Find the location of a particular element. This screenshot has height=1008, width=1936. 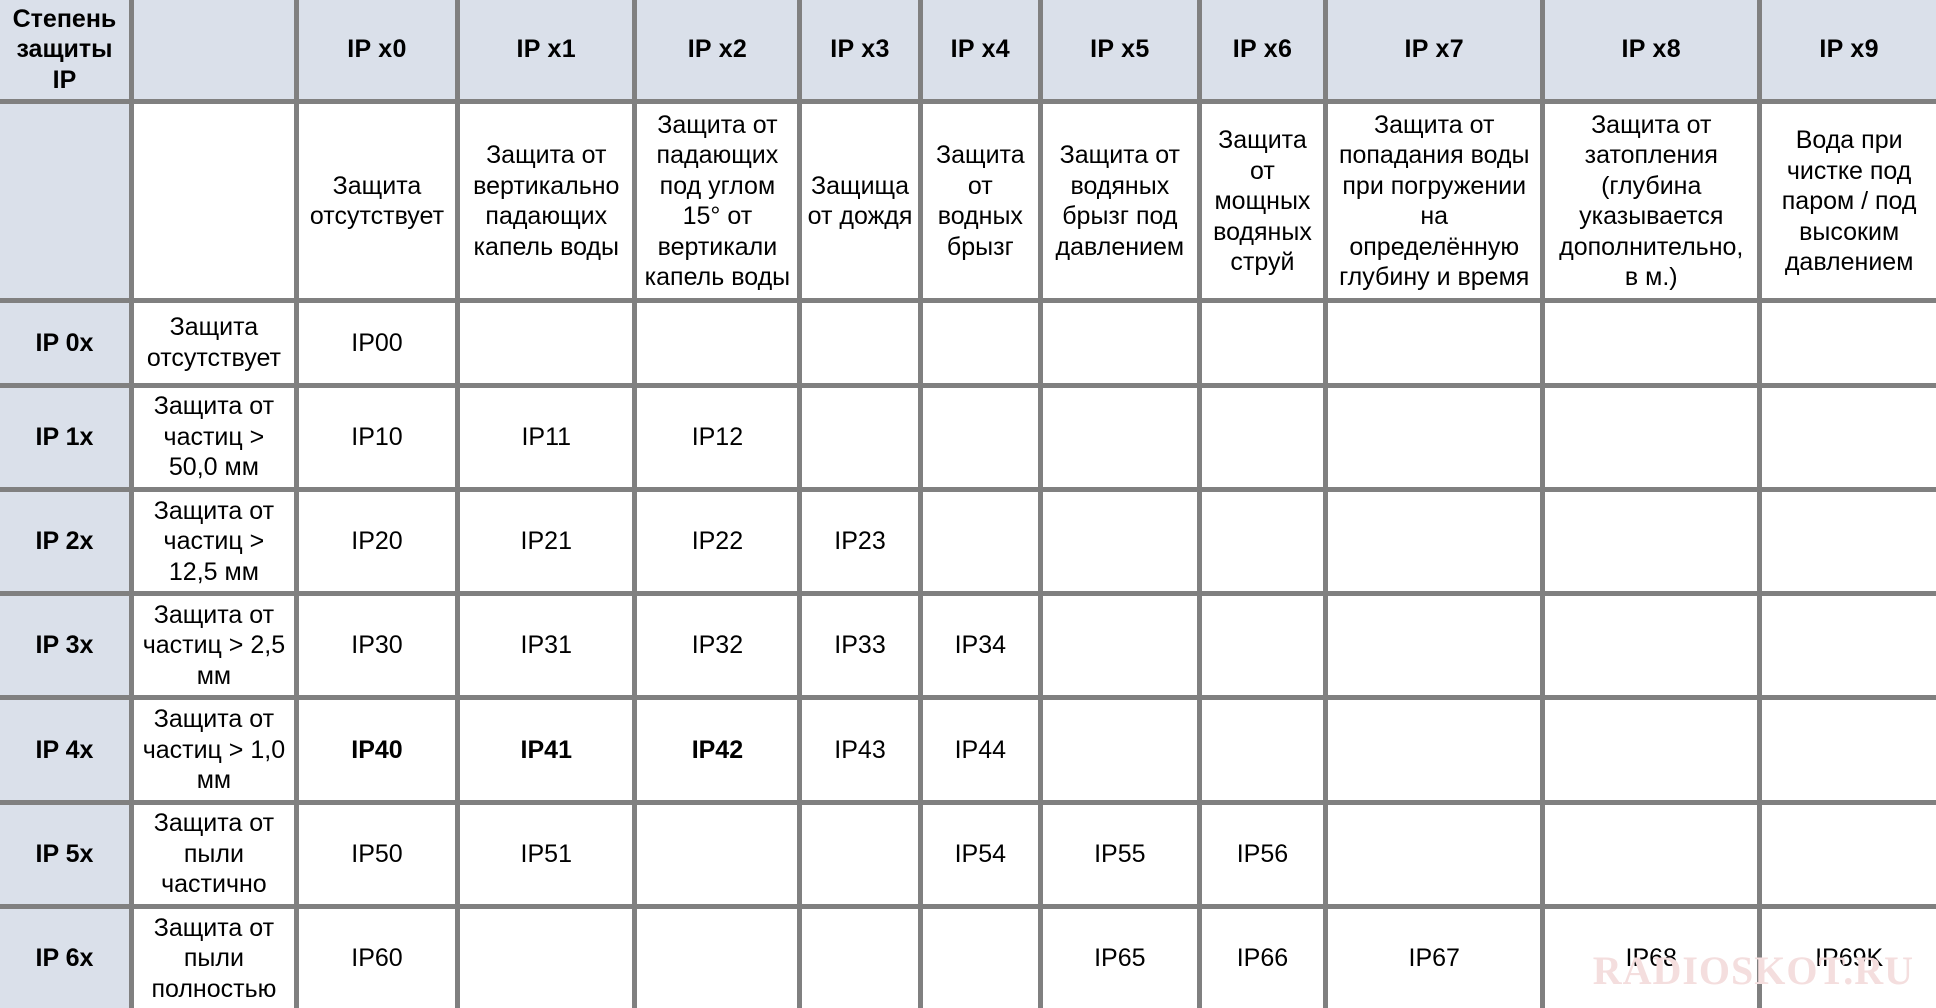

dust-description-4x: Защита от частиц > 1,0 мм is located at coordinates (216, 752).